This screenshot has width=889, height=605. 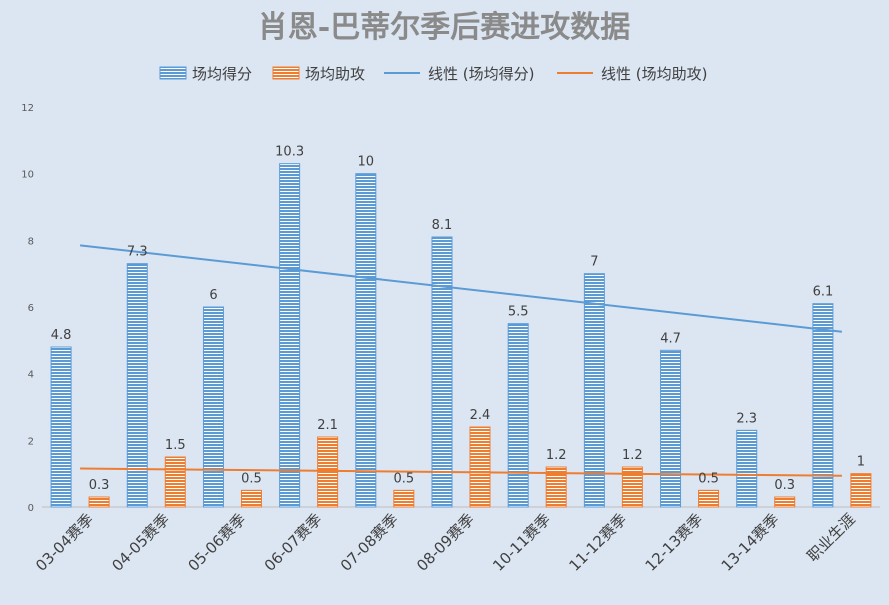 I want to click on legend-item-trend-points: 线性 (场均得分), so click(x=459, y=74).